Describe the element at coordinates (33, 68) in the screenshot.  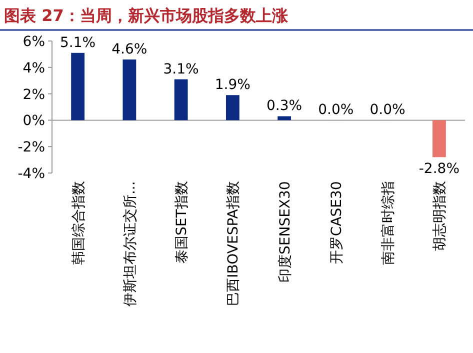
I see `y-tick-label: 4%` at that location.